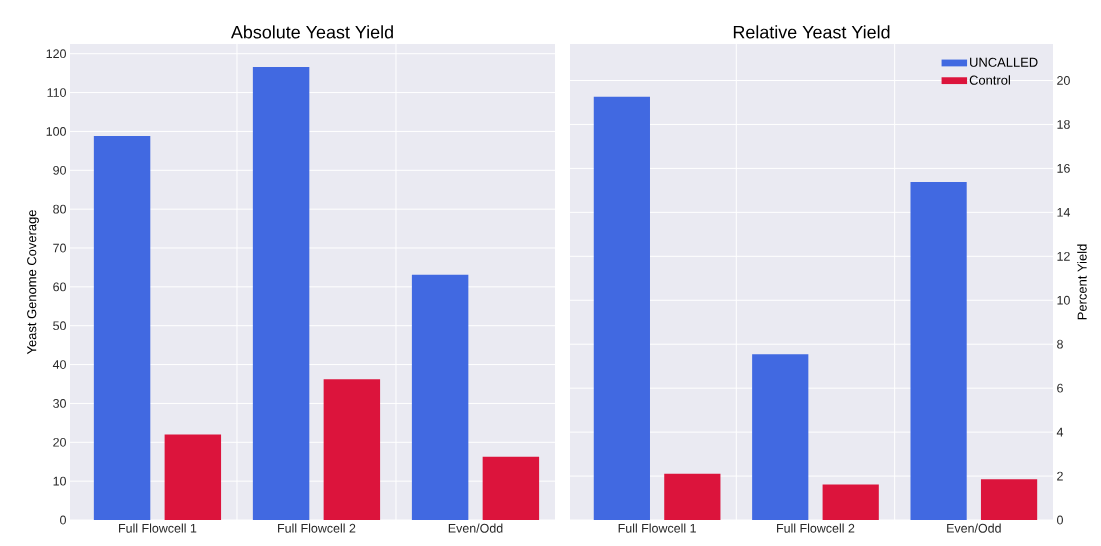 This screenshot has height=546, width=1101. What do you see at coordinates (33, 282) in the screenshot?
I see `y-axis-title: Yeast Genome Coverage` at bounding box center [33, 282].